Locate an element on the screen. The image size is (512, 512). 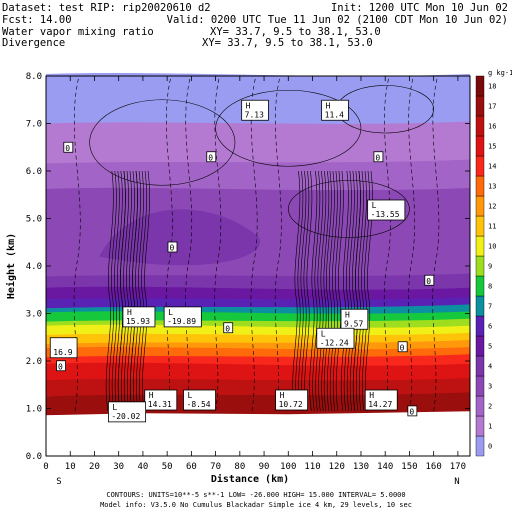
fcst-label: Fcst: 14.00 is located at coordinates (37, 20).